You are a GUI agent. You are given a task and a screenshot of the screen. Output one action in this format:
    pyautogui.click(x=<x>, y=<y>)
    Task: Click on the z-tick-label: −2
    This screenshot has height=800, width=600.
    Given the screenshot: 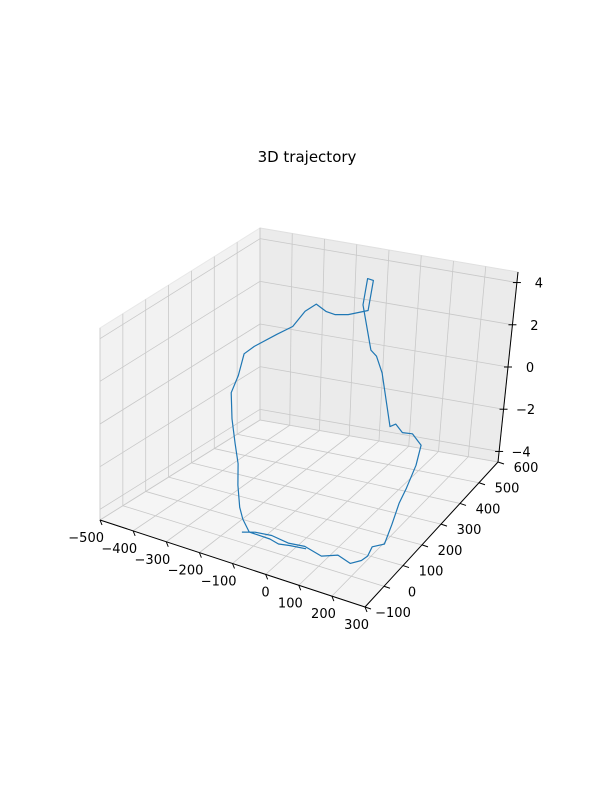 What is the action you would take?
    pyautogui.click(x=525, y=410)
    